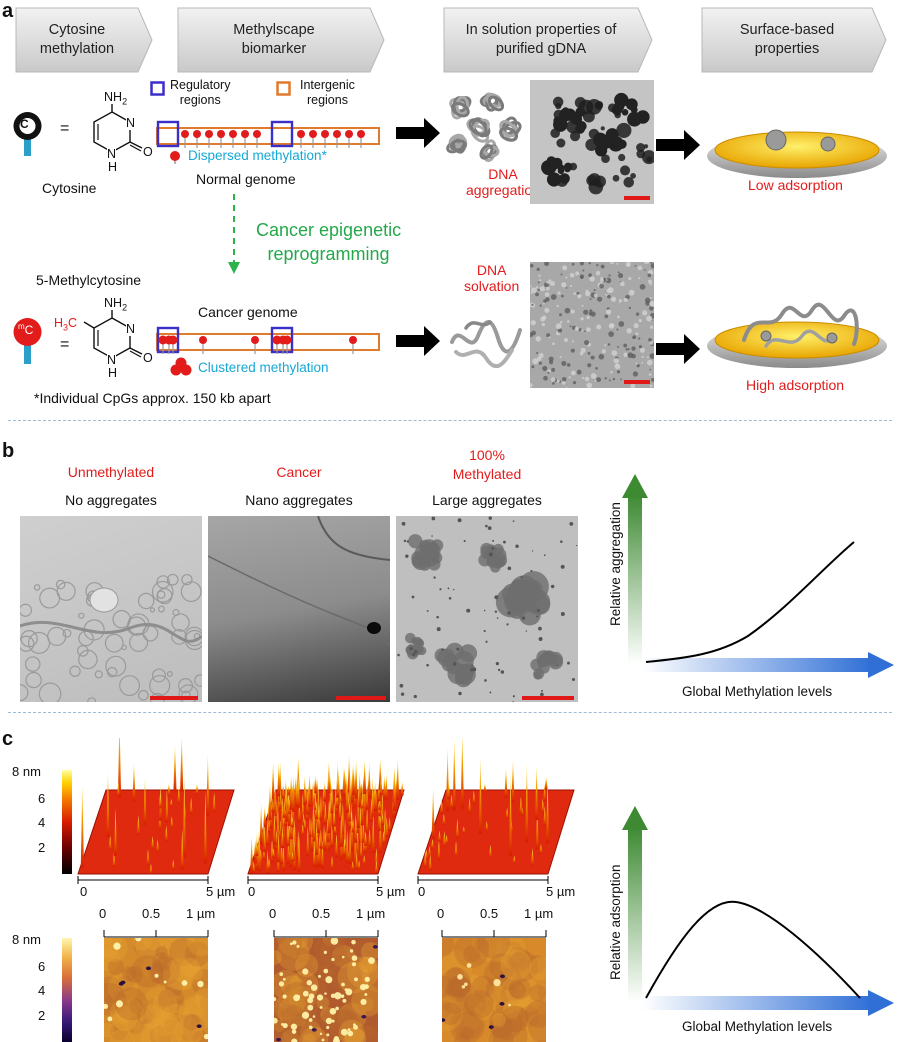  I want to click on dna-aggregate-icon, so click(484, 127).